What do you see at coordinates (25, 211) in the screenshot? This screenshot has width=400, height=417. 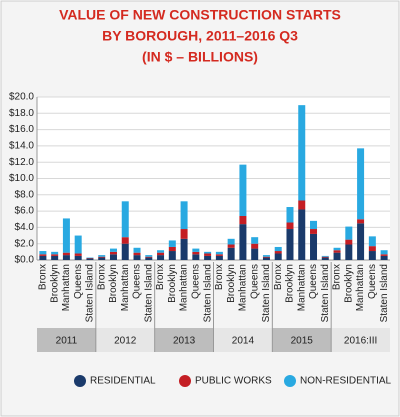 I see `y-tick-label: $6.0` at bounding box center [25, 211].